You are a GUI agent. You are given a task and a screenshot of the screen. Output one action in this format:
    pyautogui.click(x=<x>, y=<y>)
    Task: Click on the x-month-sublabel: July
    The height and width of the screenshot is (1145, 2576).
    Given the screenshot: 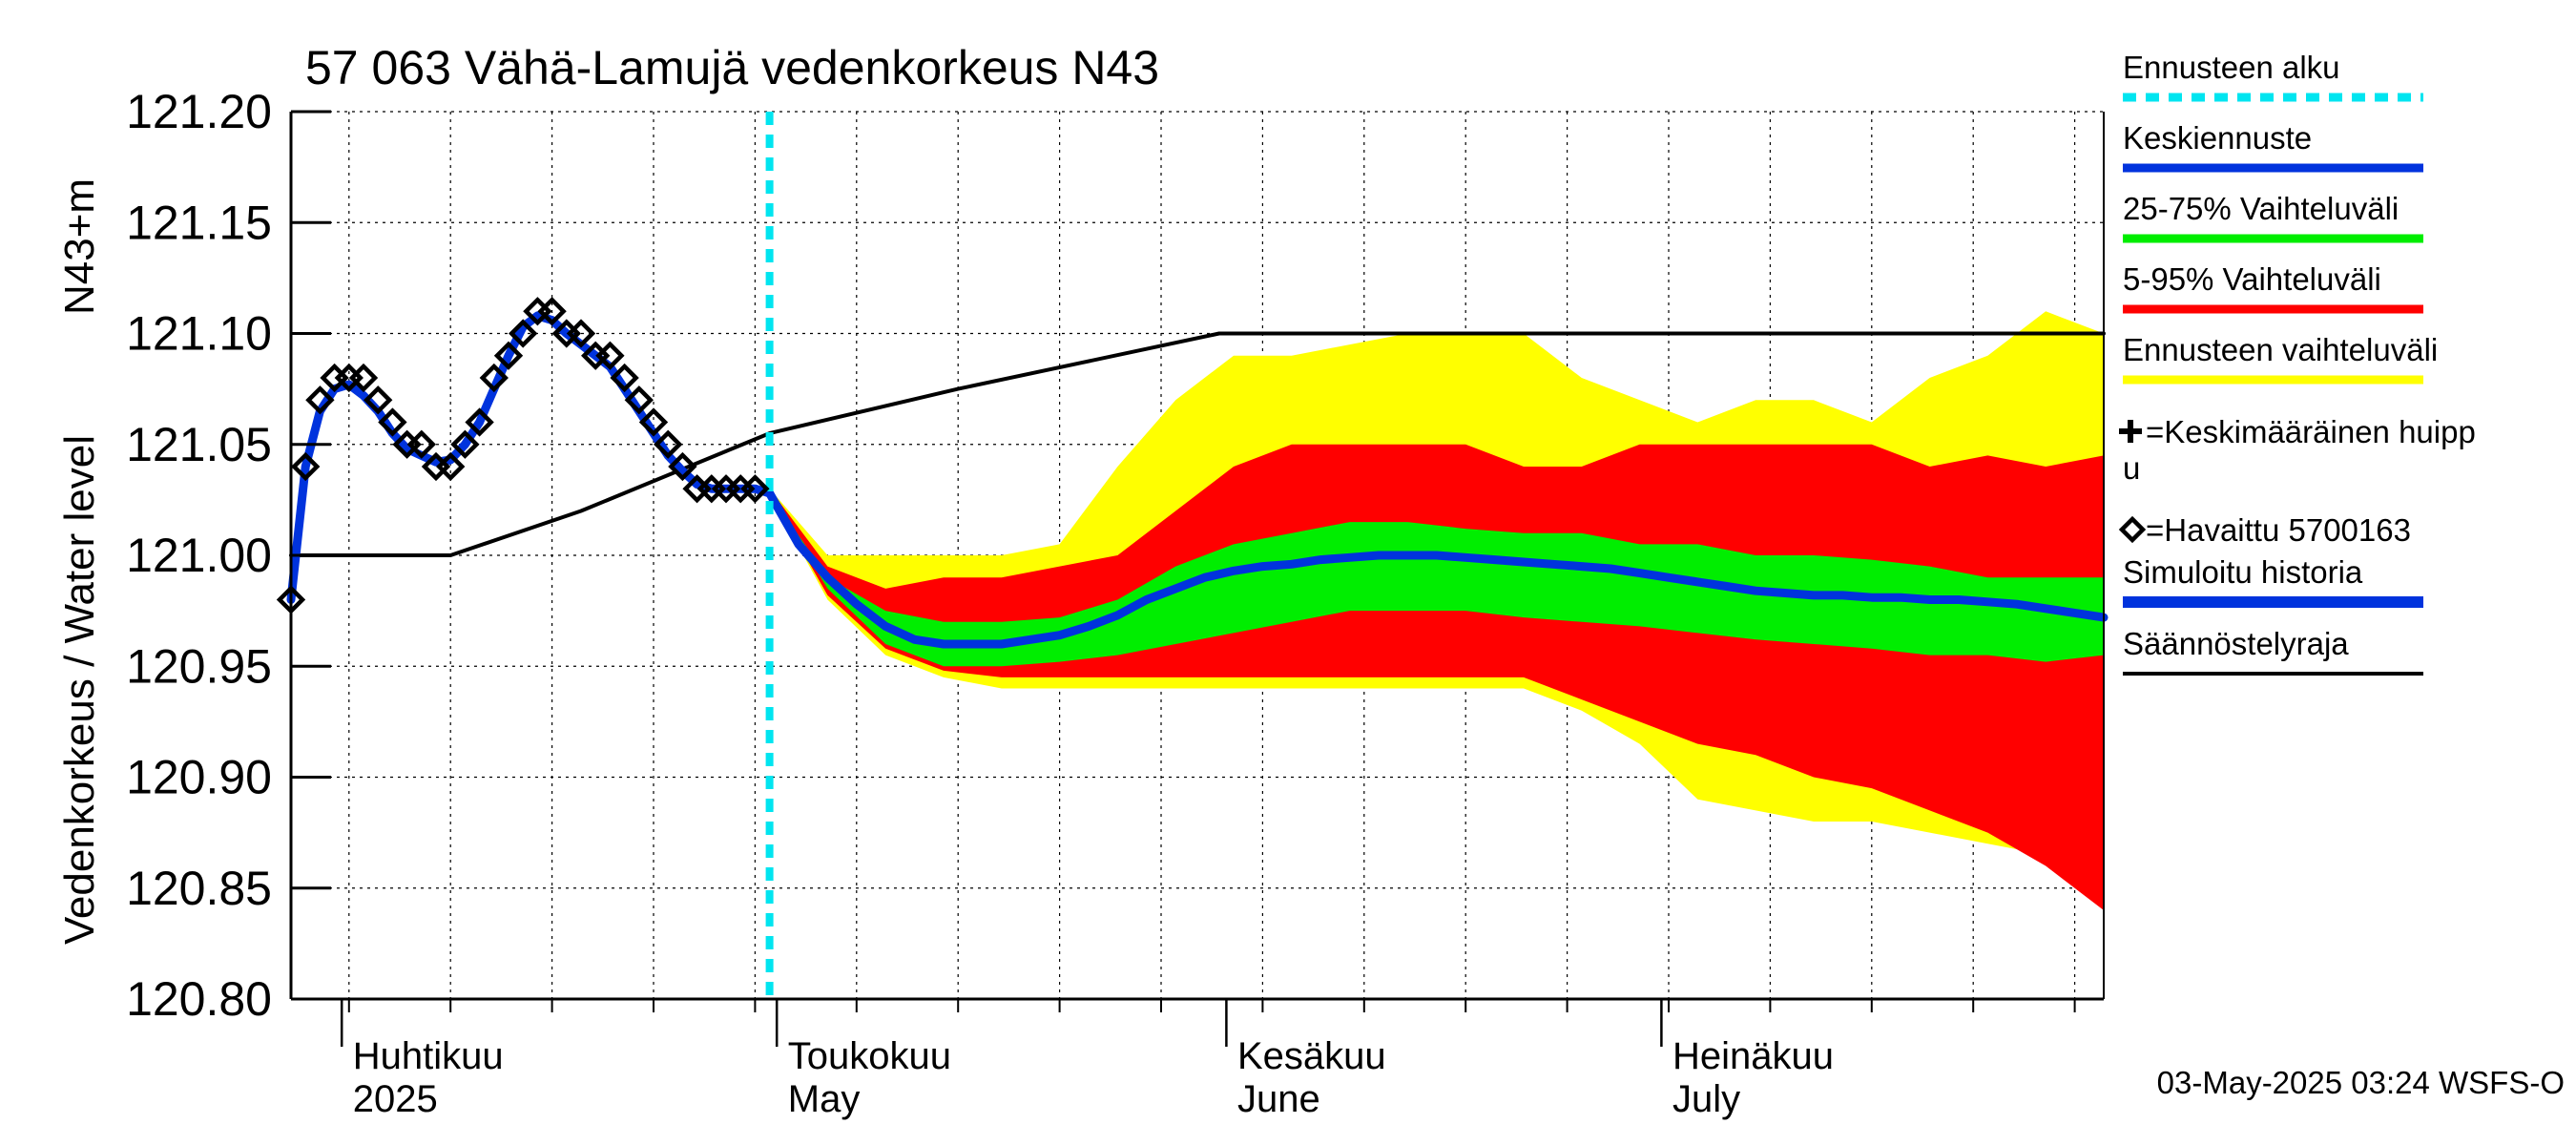 What is the action you would take?
    pyautogui.click(x=1706, y=1099)
    